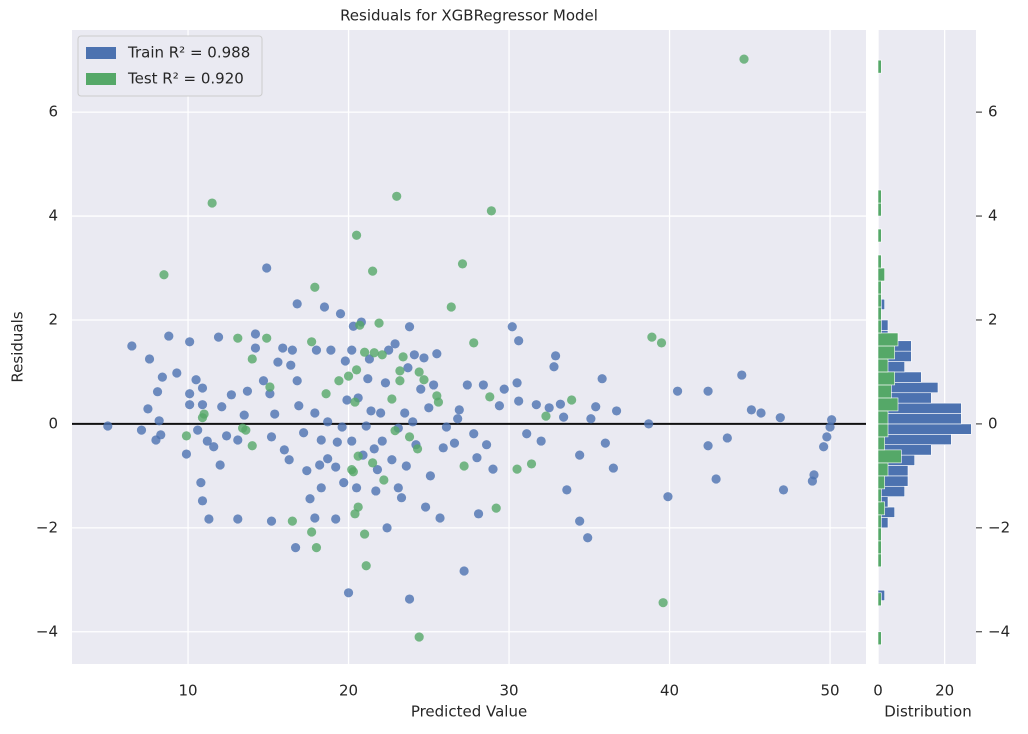 This screenshot has width=1028, height=734. Describe the element at coordinates (469, 16) in the screenshot. I see `chart-title: Residuals for XGBRegressor Model` at that location.